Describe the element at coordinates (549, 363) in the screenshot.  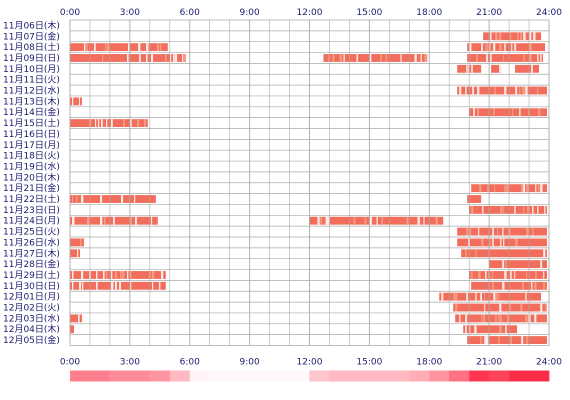
I see `x-tick-label-bottom: 24:00` at that location.